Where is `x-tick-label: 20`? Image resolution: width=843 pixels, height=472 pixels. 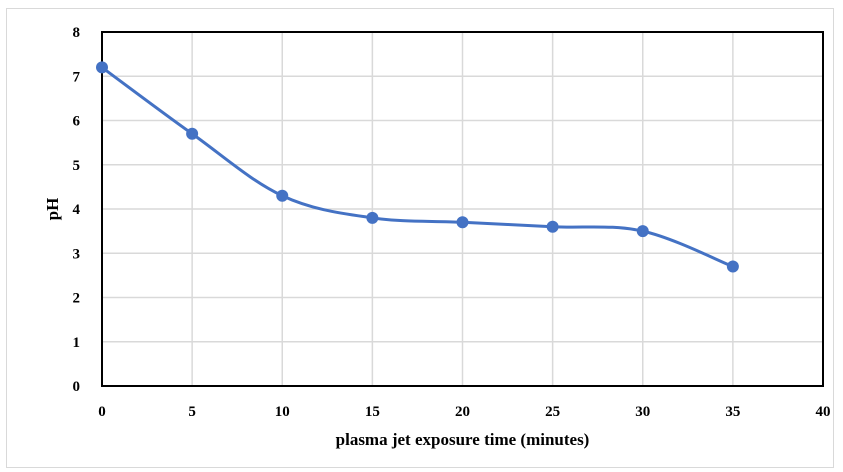
x-tick-label: 20 is located at coordinates (462, 412).